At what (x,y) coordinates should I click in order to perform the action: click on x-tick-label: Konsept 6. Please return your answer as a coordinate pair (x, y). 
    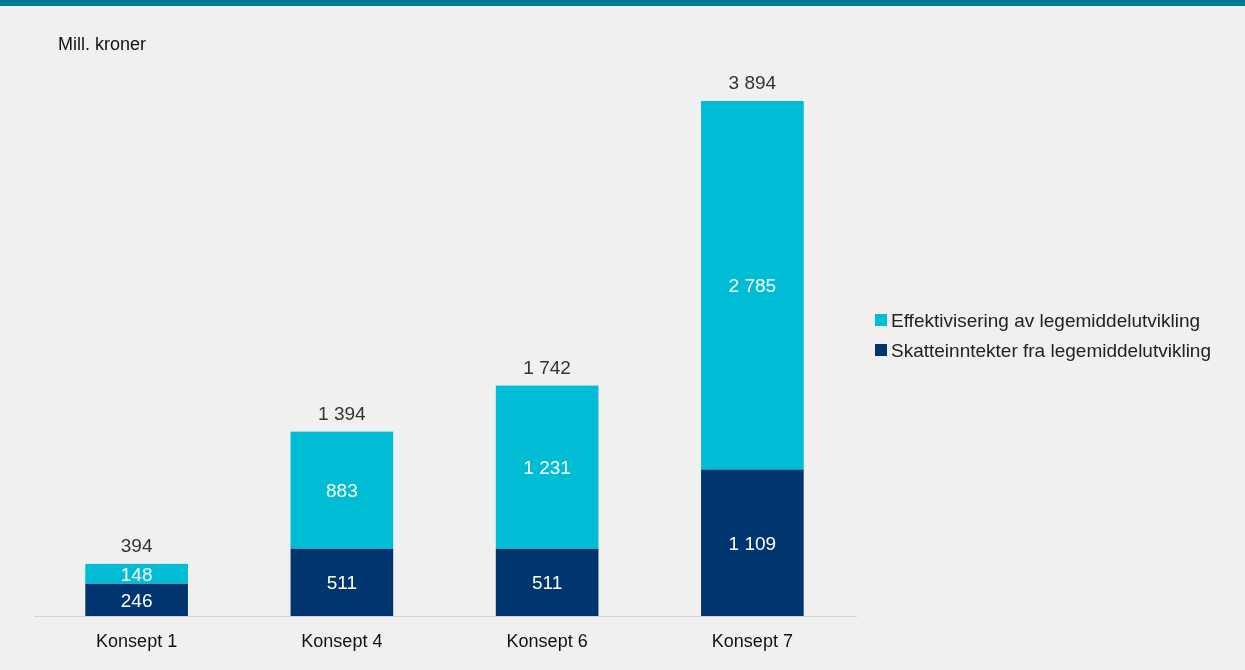
    Looking at the image, I should click on (547, 641).